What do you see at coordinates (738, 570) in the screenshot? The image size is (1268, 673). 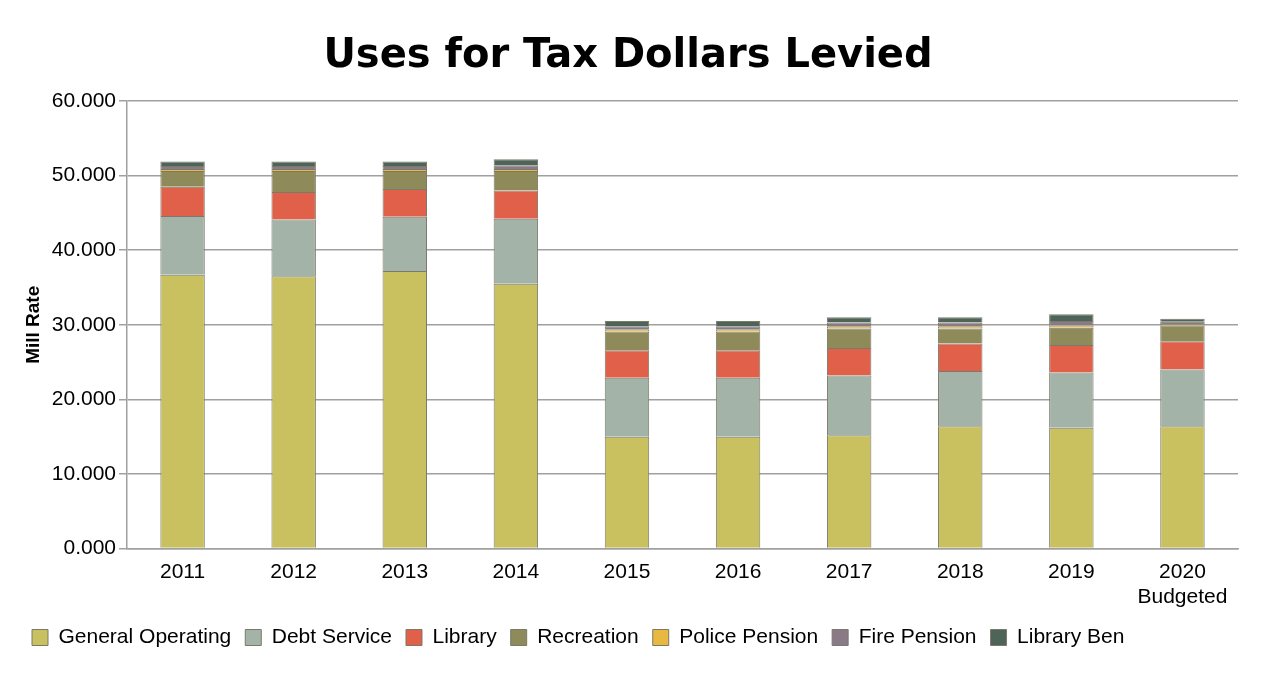 I see `x-tick-label: 2016` at bounding box center [738, 570].